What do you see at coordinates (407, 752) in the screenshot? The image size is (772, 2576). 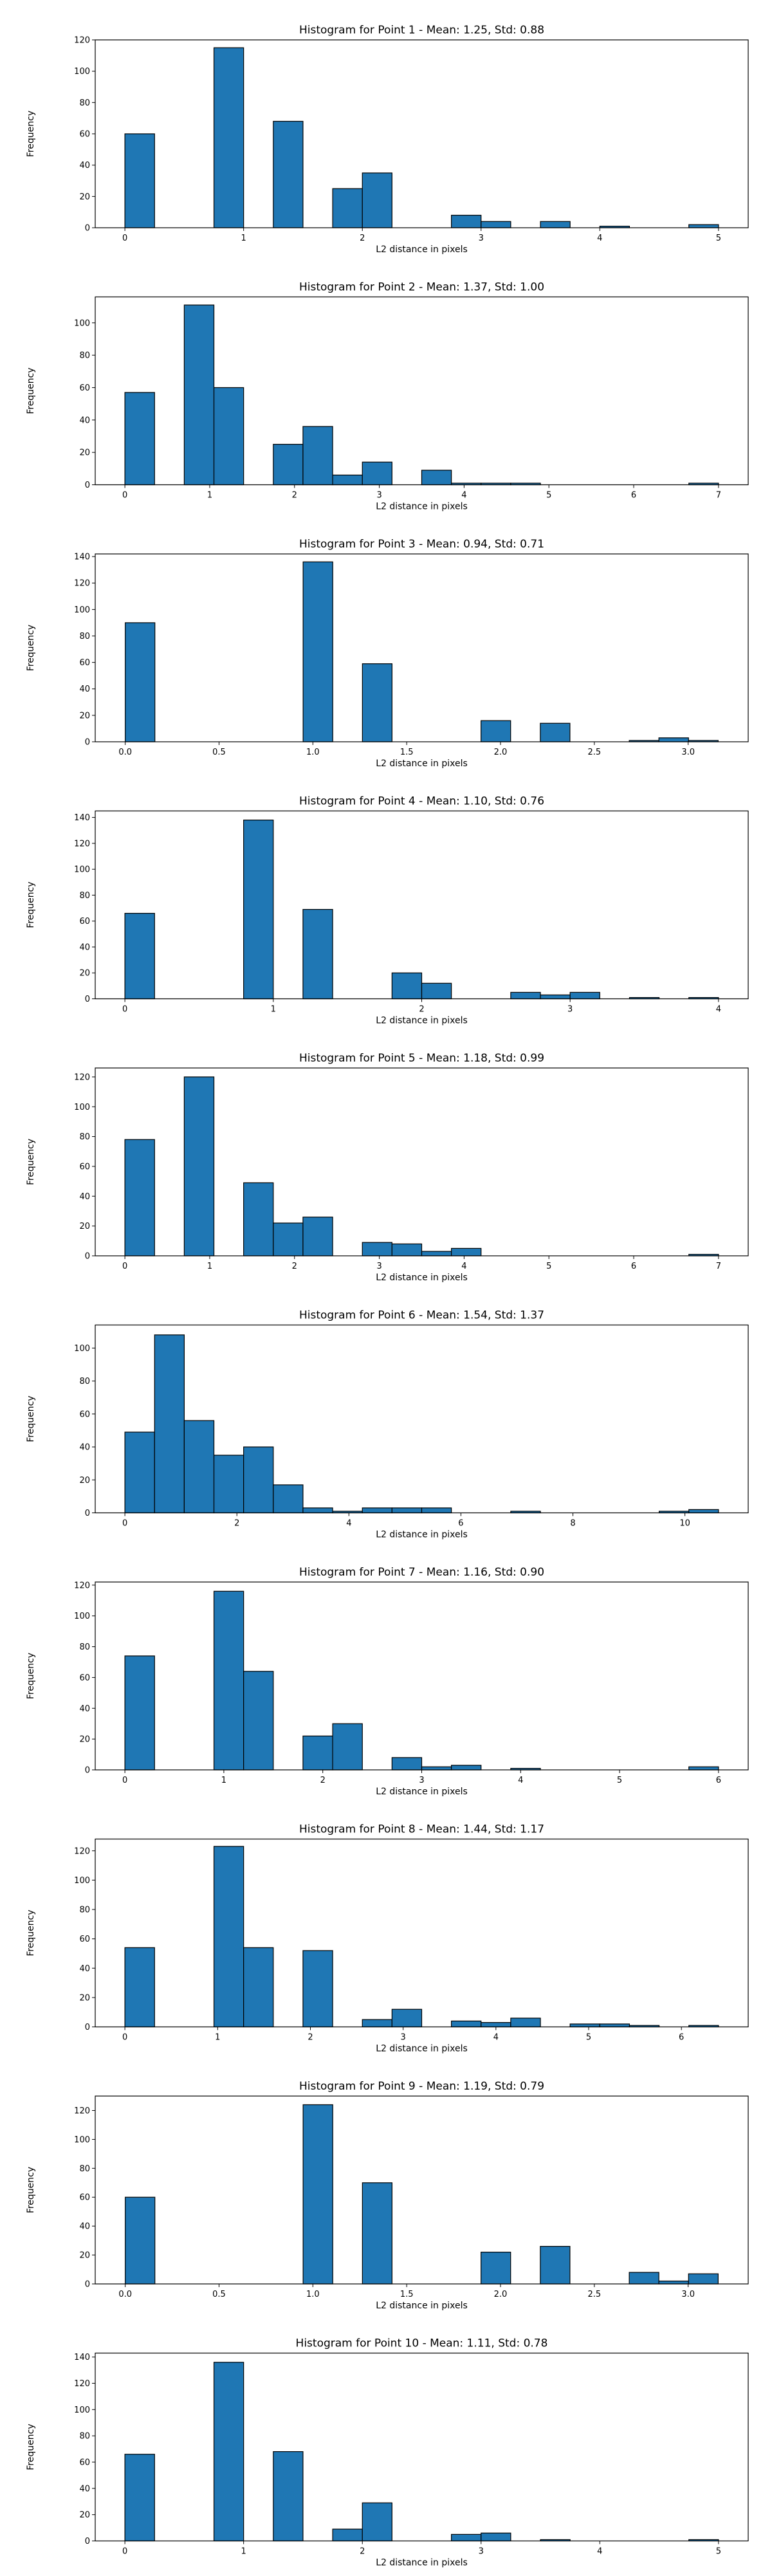 I see `x-tick-label: 1.5` at bounding box center [407, 752].